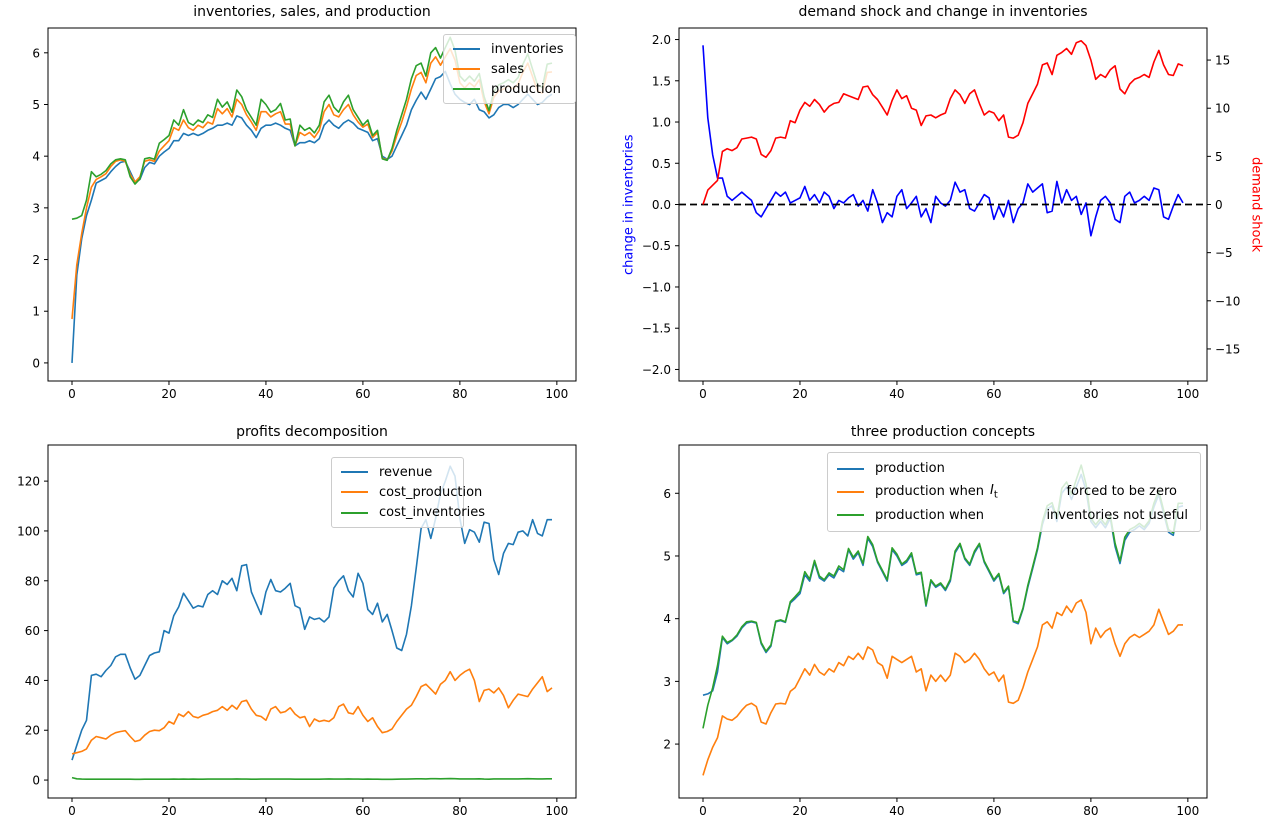 Image resolution: width=1277 pixels, height=834 pixels. I want to click on y-tick-label: −2.0, so click(656, 370).